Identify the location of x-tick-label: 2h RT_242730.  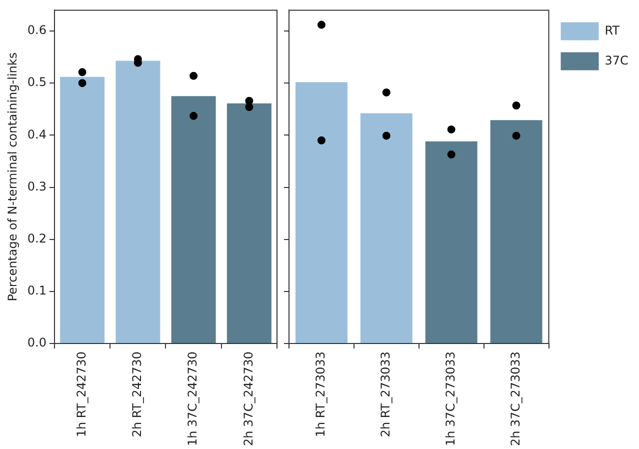
(137, 394).